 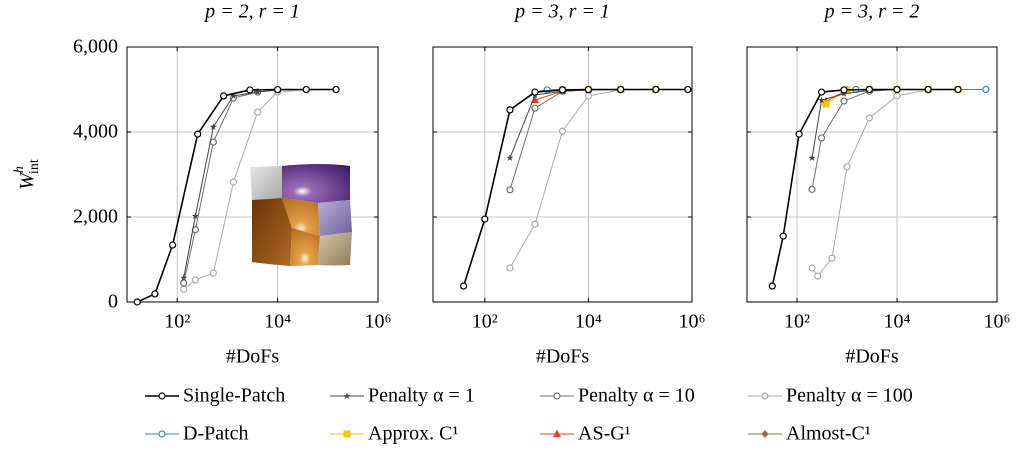 I want to click on surface-inset, so click(x=301, y=215).